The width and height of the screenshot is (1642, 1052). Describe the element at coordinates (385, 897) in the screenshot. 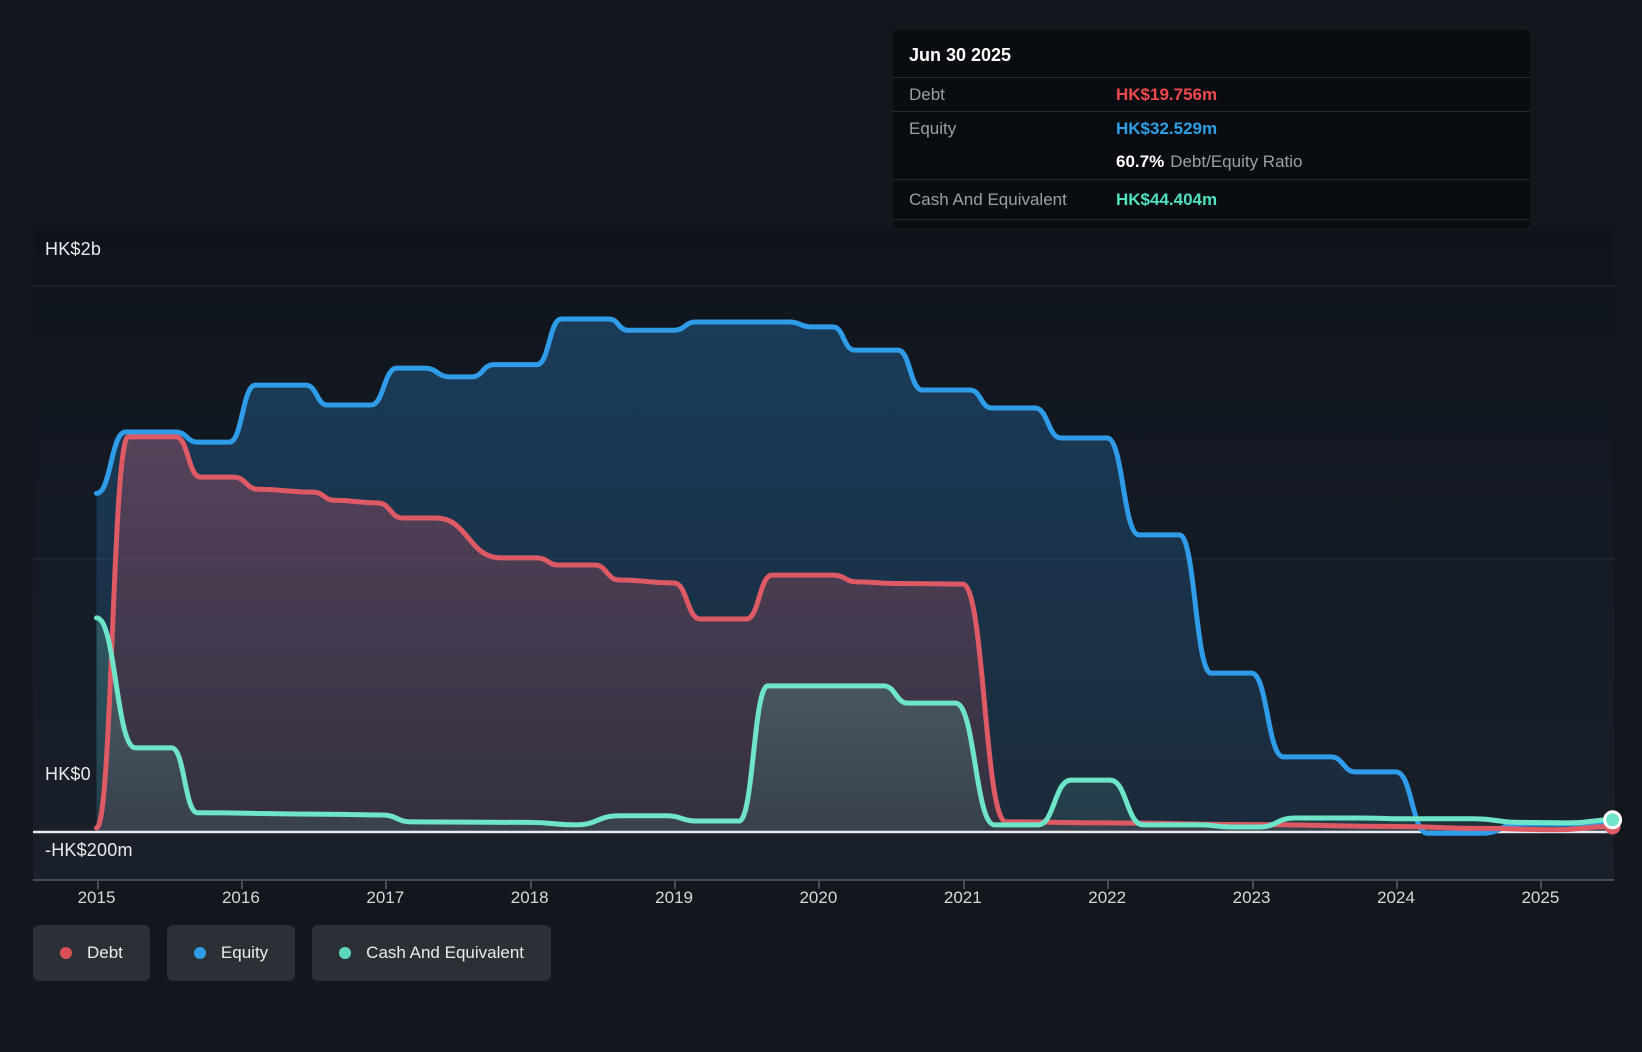

I see `x-axis-year-label: 2017` at that location.